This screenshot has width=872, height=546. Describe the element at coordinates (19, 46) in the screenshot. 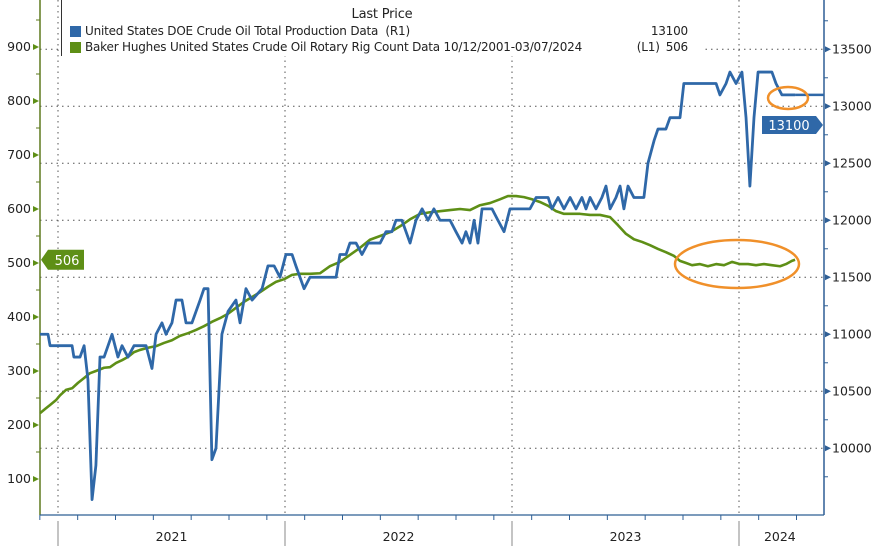

I see `left-tick-label: 900` at that location.